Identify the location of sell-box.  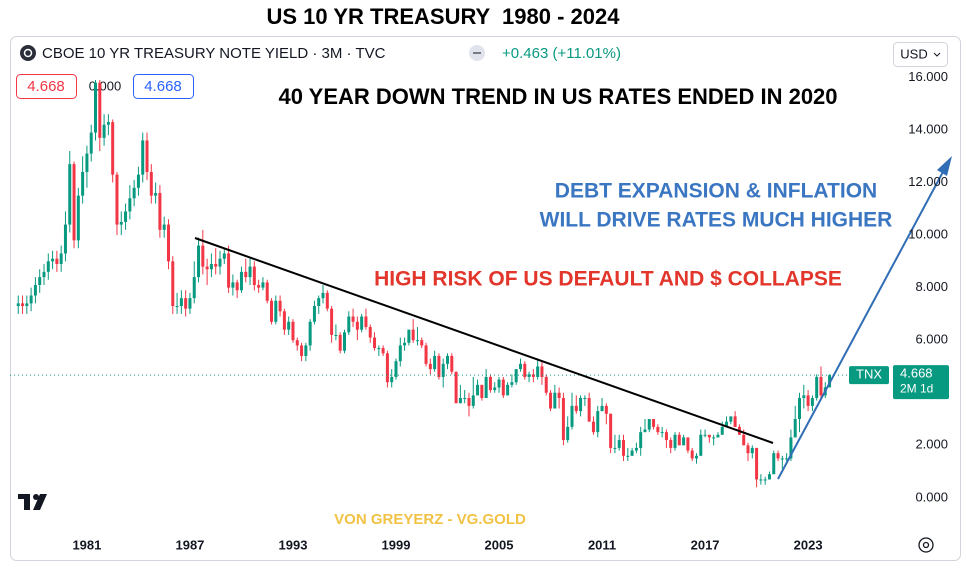
(46, 86).